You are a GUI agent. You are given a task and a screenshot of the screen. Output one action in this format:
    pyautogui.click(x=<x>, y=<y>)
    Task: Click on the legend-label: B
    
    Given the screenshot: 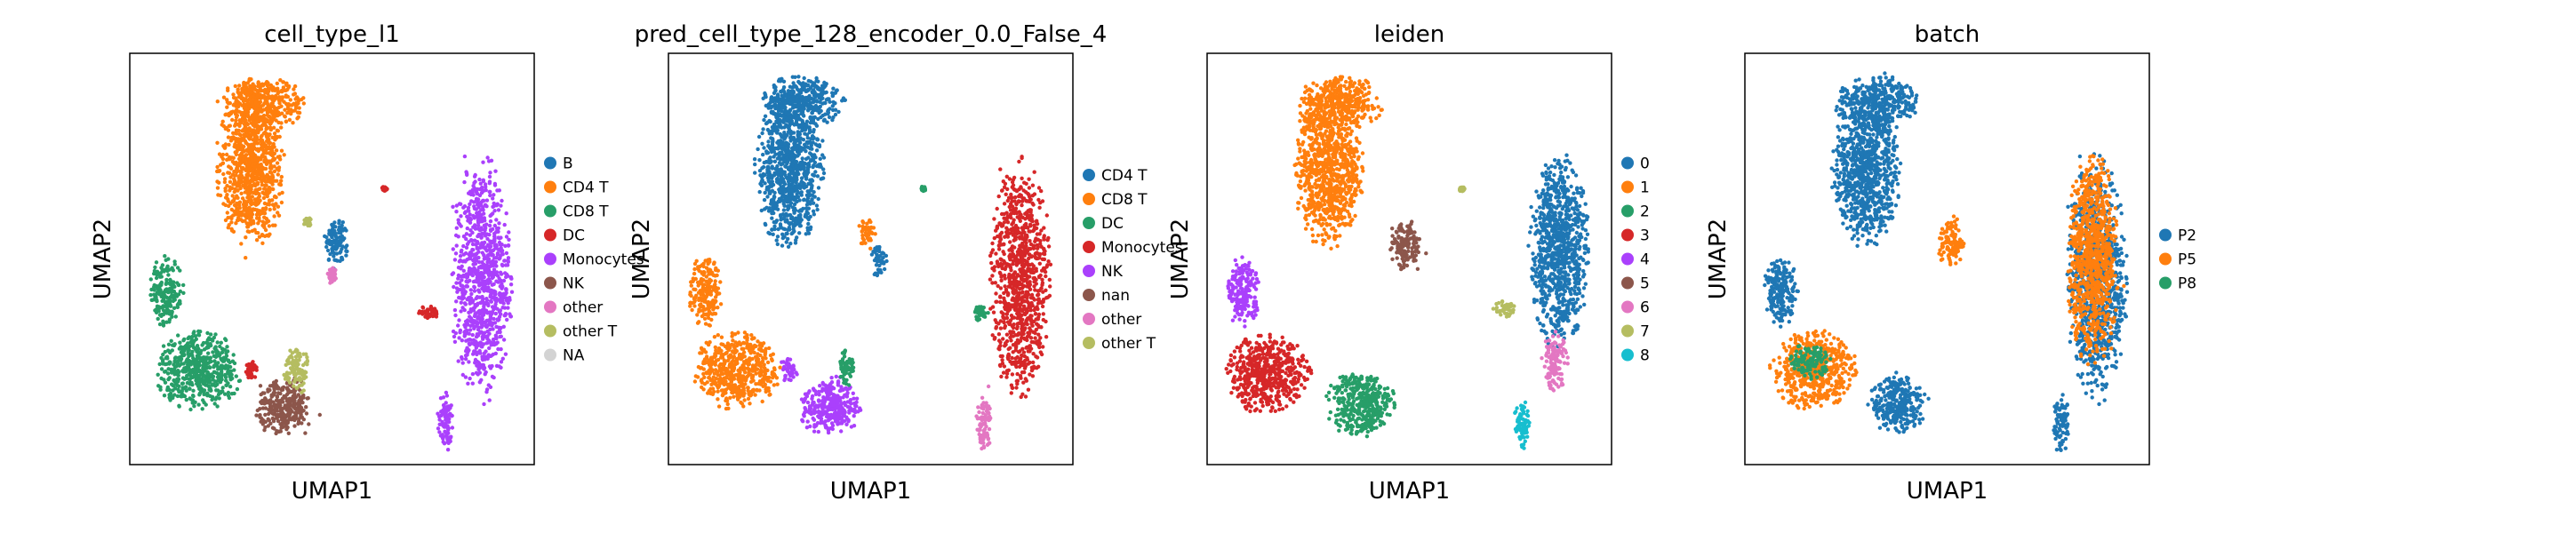 What is the action you would take?
    pyautogui.click(x=568, y=164)
    